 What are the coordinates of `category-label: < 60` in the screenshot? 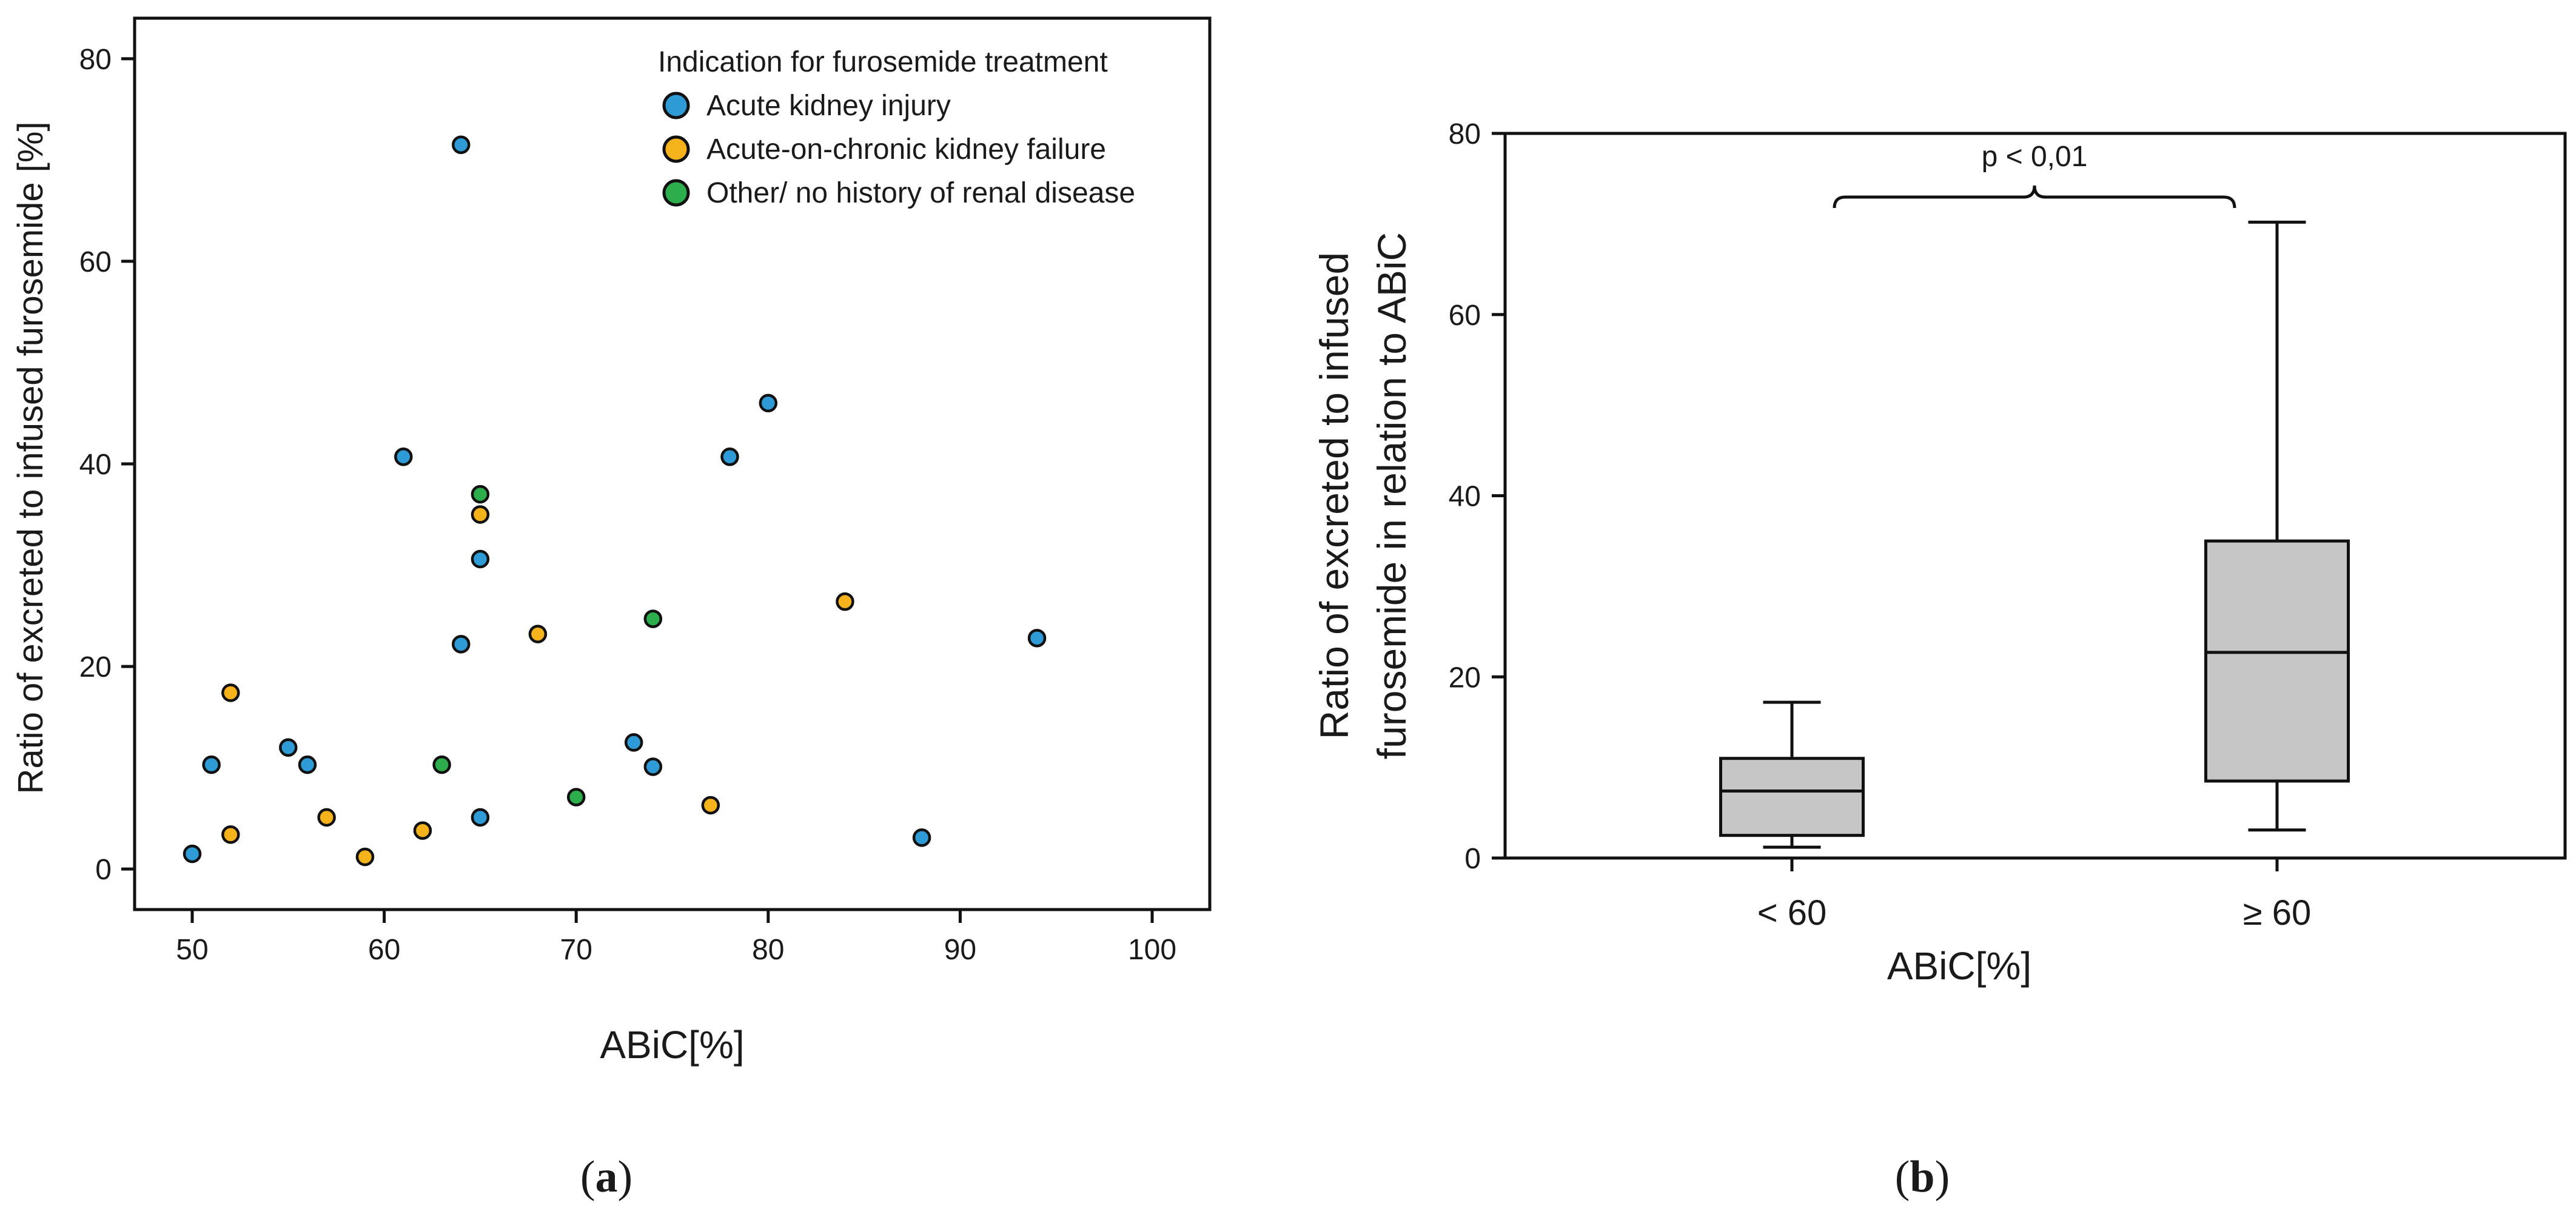 It's located at (1792, 913).